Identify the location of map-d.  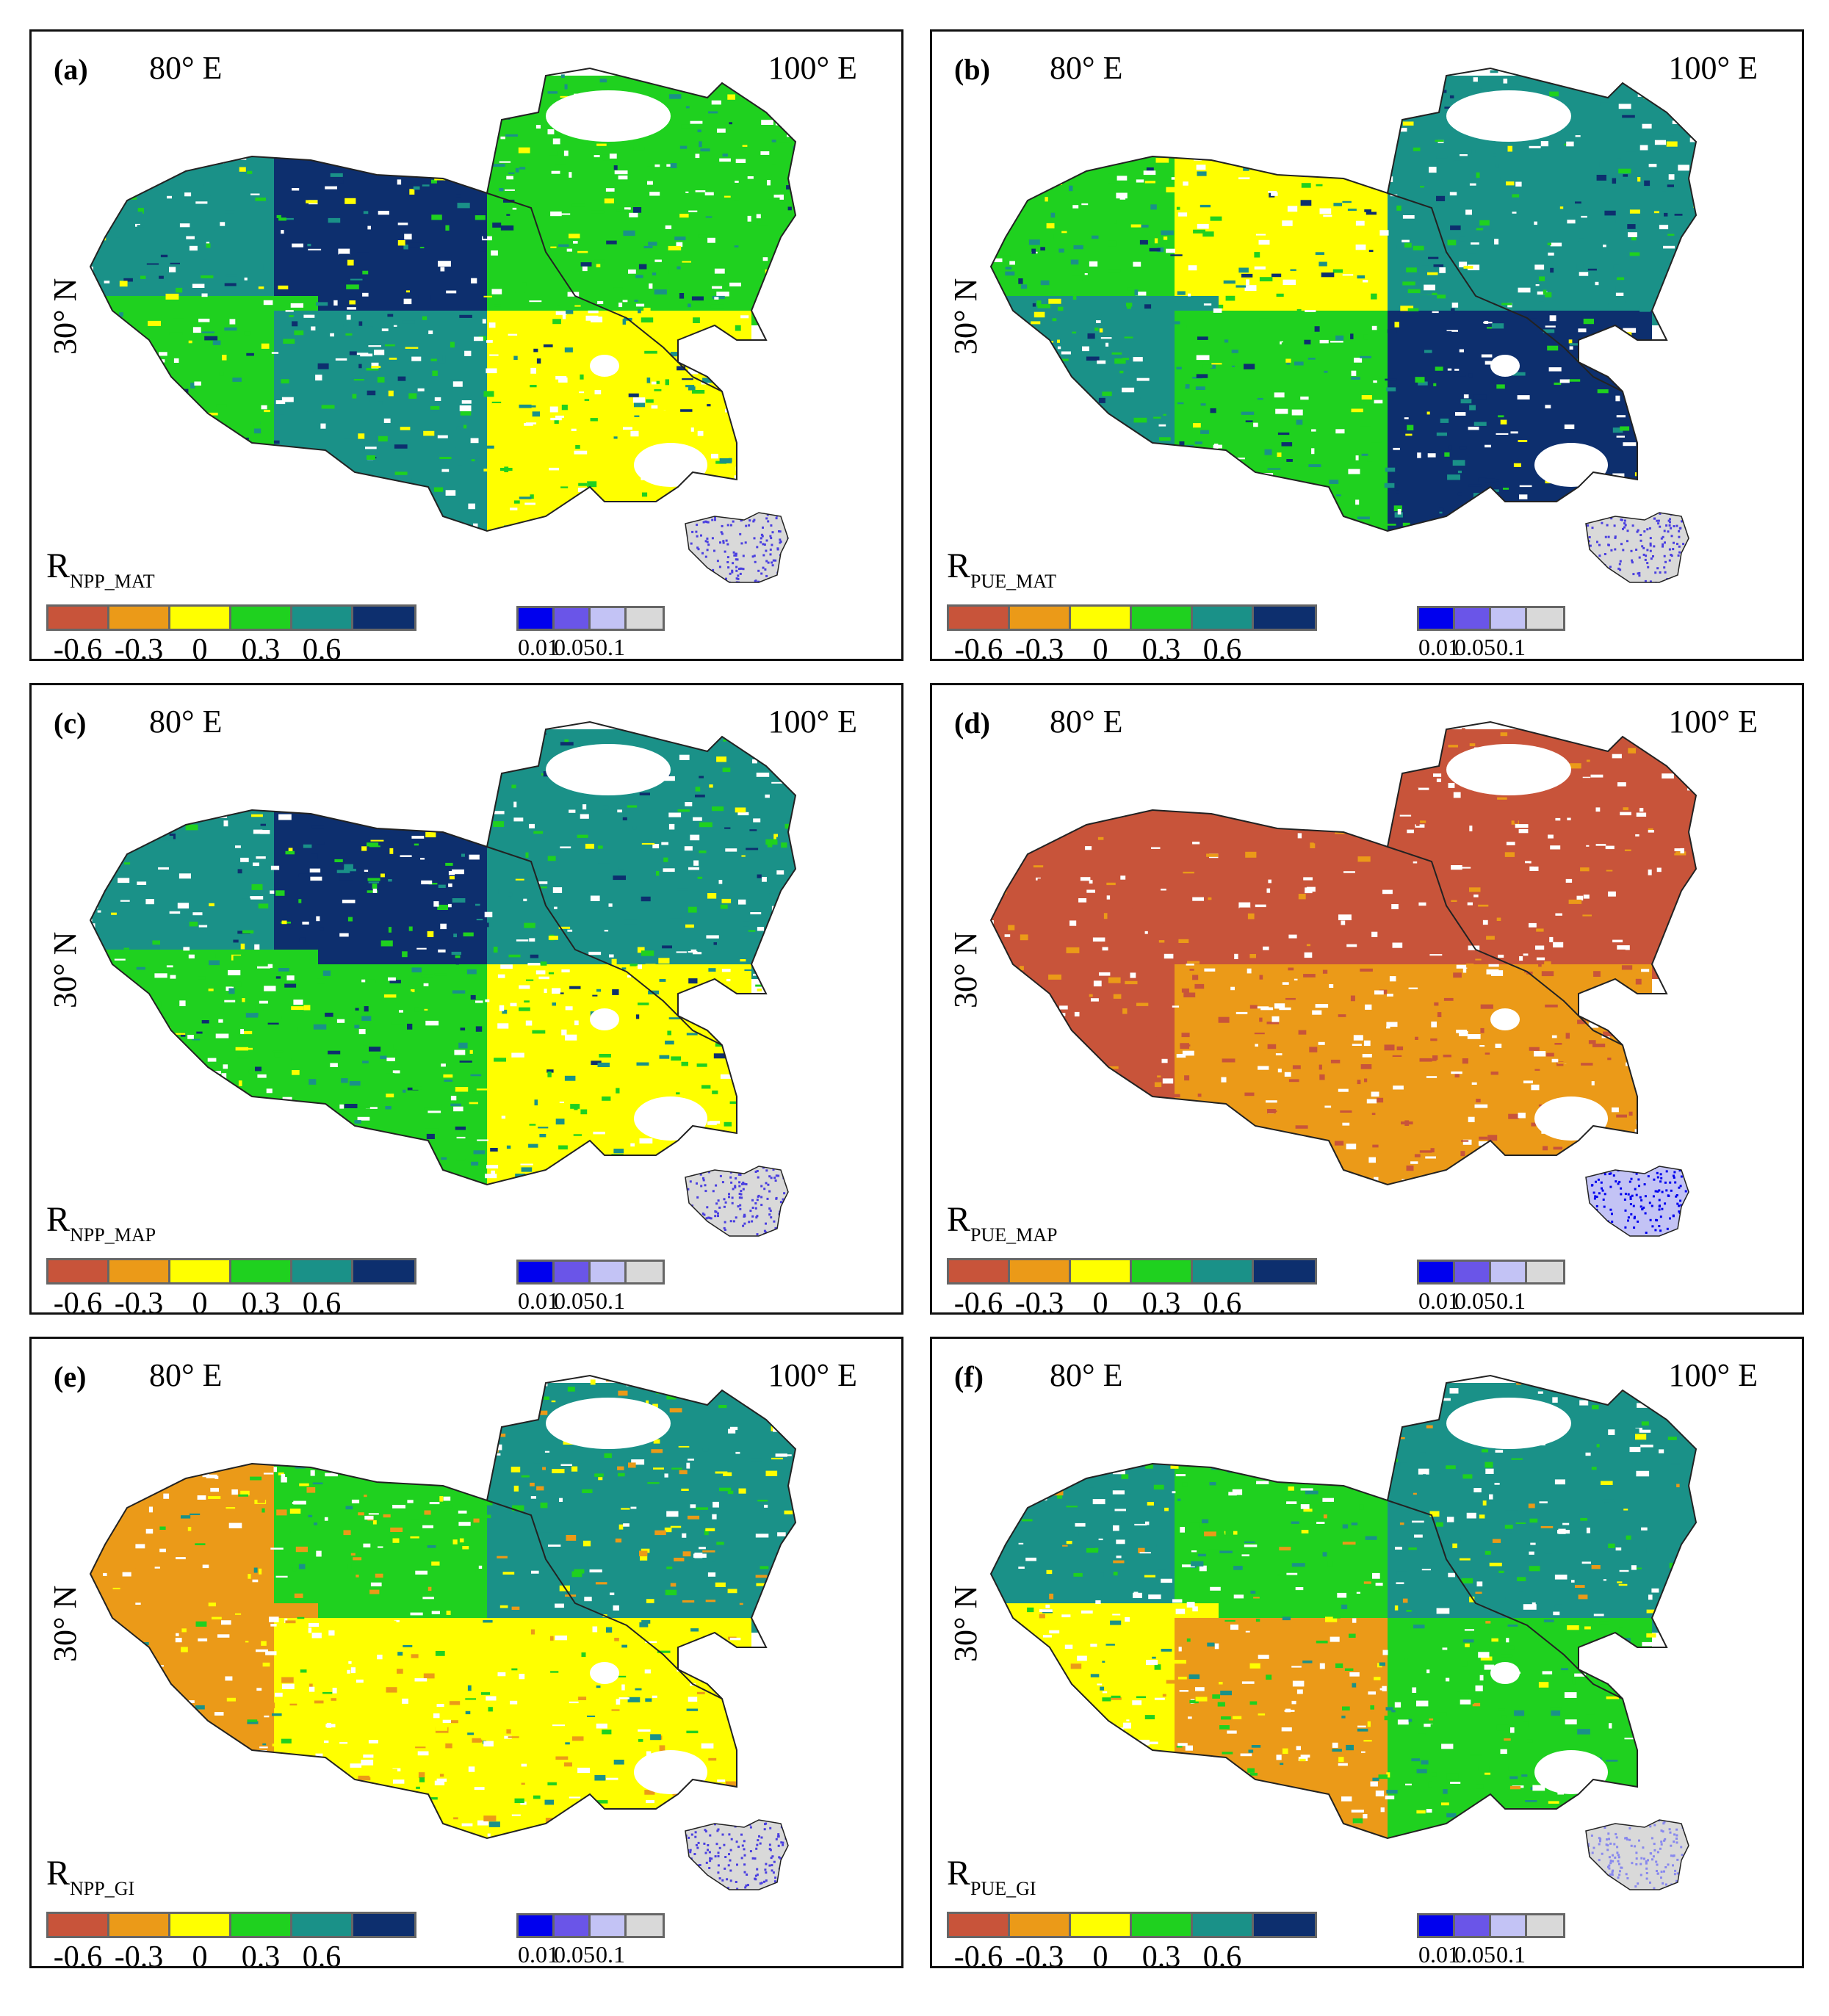
(1344, 978).